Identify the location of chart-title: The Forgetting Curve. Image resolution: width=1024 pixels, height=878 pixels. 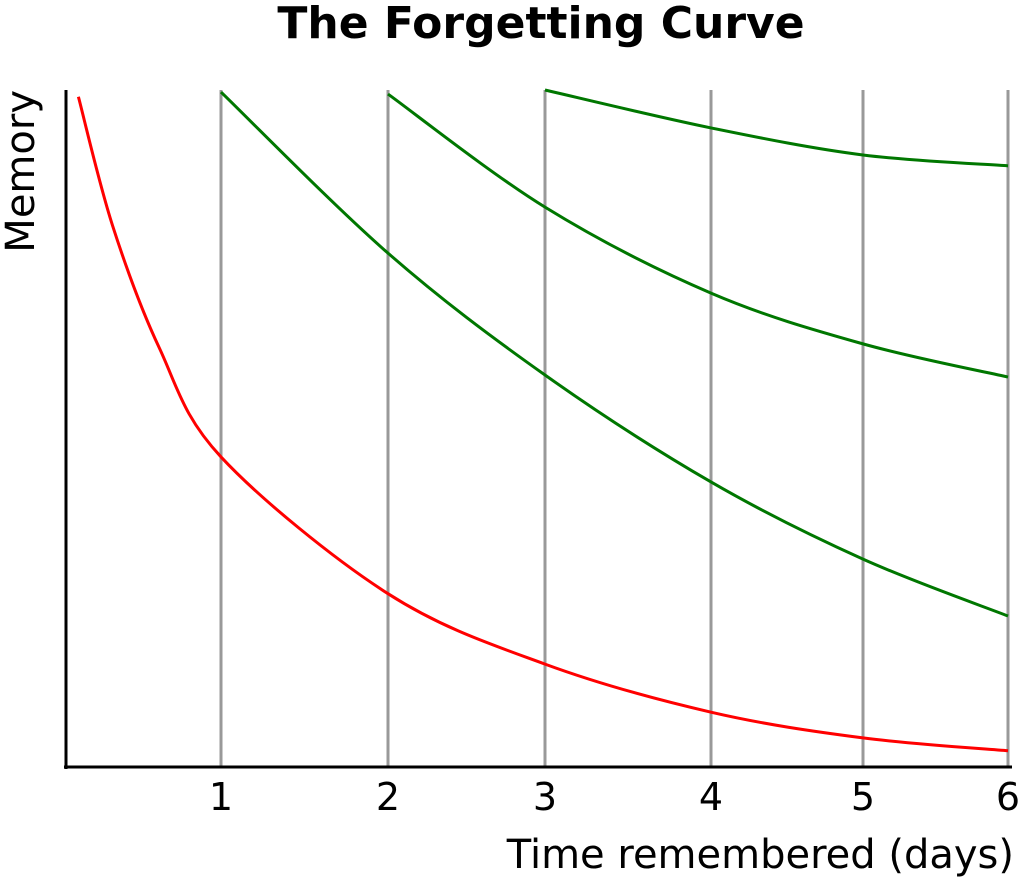
(540, 24).